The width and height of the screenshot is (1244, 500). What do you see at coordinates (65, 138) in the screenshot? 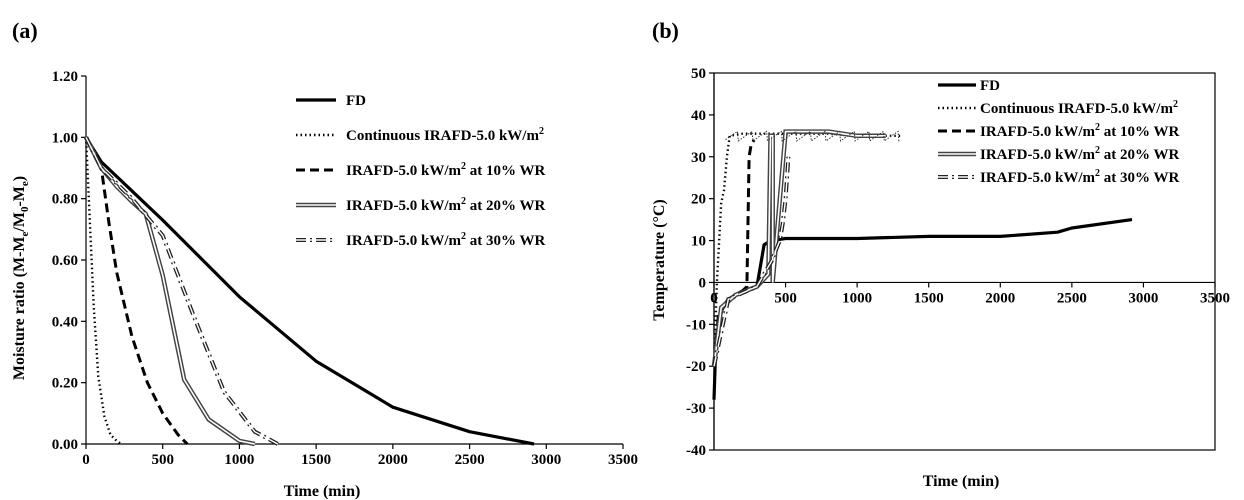
I see `y-tick-label: 1.00` at bounding box center [65, 138].